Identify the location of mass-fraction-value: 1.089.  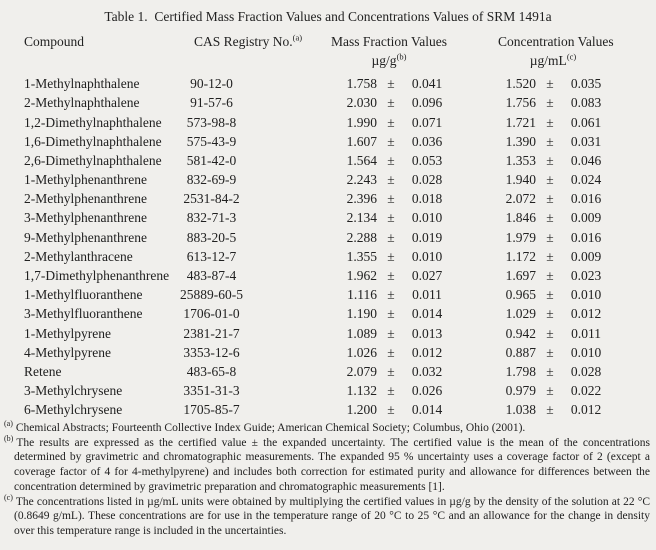
(361, 333).